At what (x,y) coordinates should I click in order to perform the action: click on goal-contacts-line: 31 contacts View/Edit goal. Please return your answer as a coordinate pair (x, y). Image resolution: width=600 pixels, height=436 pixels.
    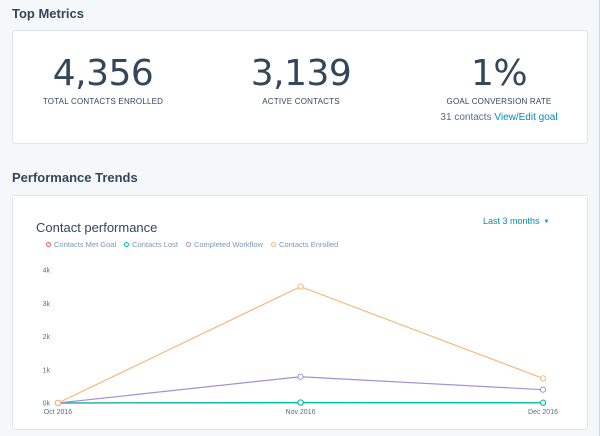
    Looking at the image, I should click on (499, 117).